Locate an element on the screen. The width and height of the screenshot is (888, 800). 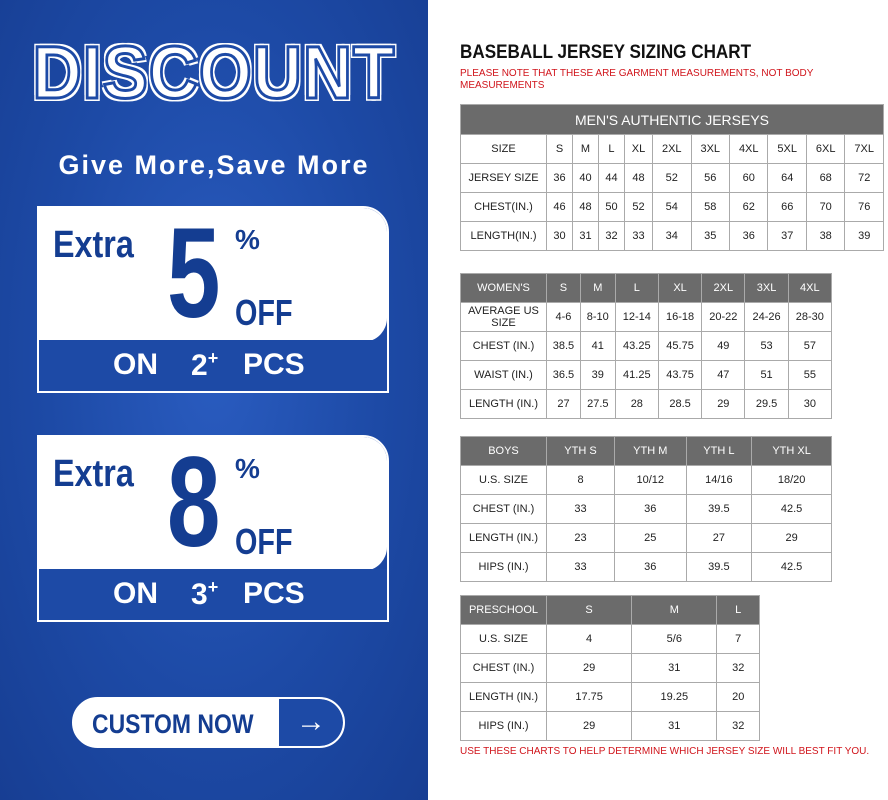
row-label: LENGTH(IN.) is located at coordinates (503, 236).